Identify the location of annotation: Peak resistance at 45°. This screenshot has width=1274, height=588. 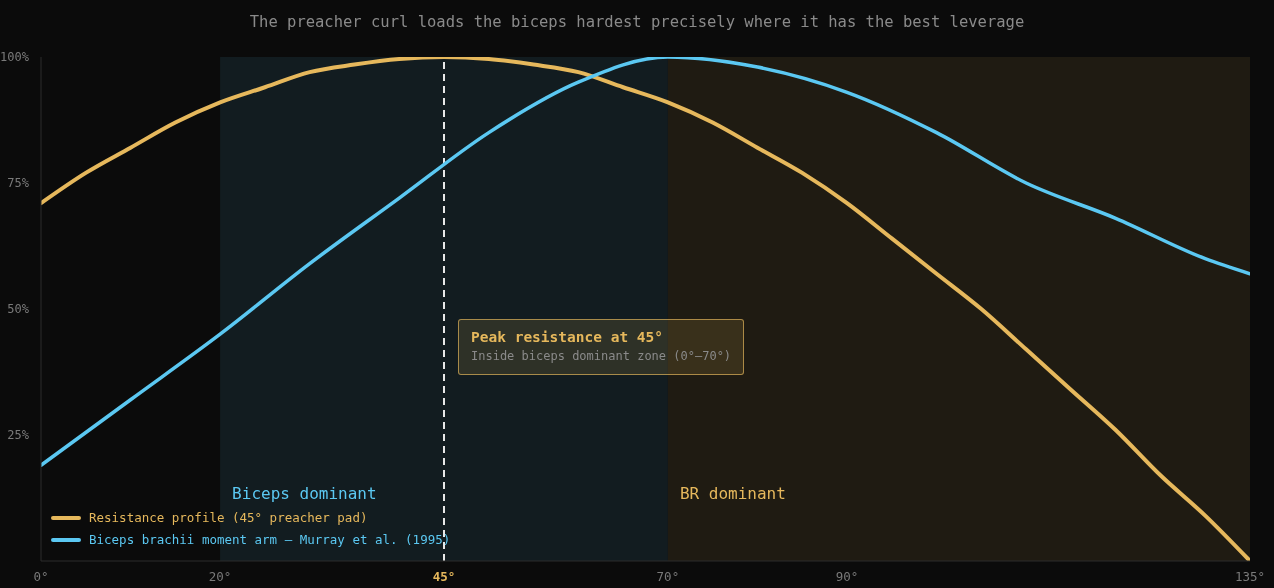
(568, 338).